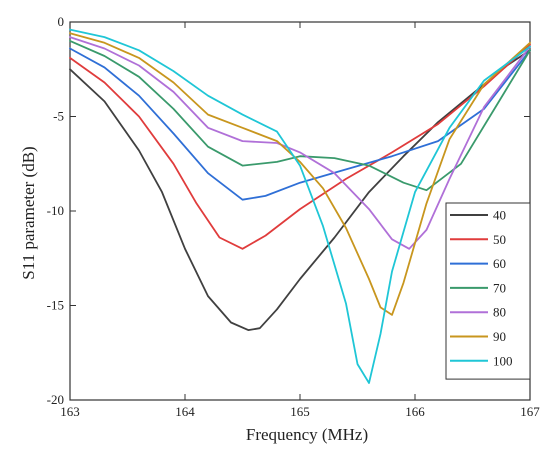 The height and width of the screenshot is (454, 550). What do you see at coordinates (415, 411) in the screenshot?
I see `x-tick-label: 166` at bounding box center [415, 411].